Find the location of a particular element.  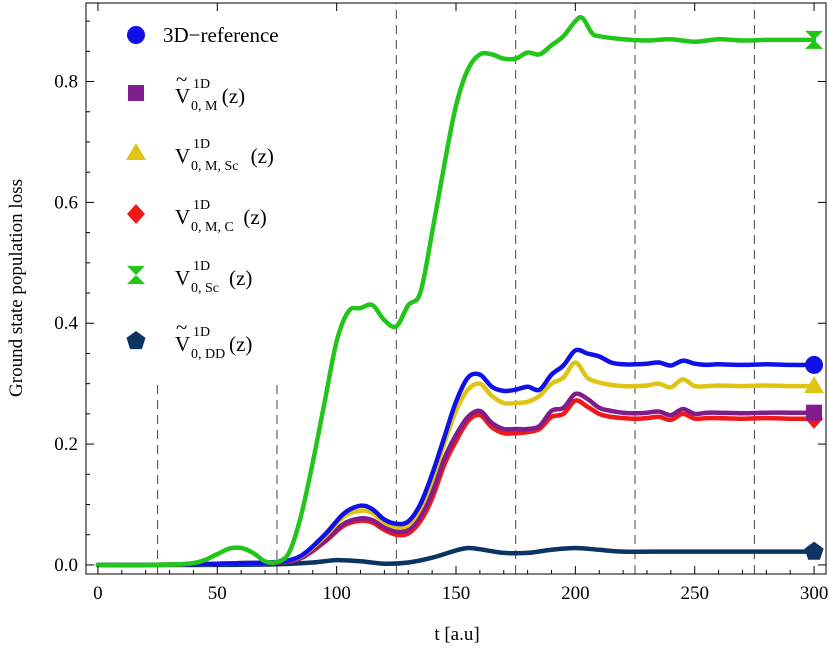

y-tick-label: 0.0 is located at coordinates (66, 565).